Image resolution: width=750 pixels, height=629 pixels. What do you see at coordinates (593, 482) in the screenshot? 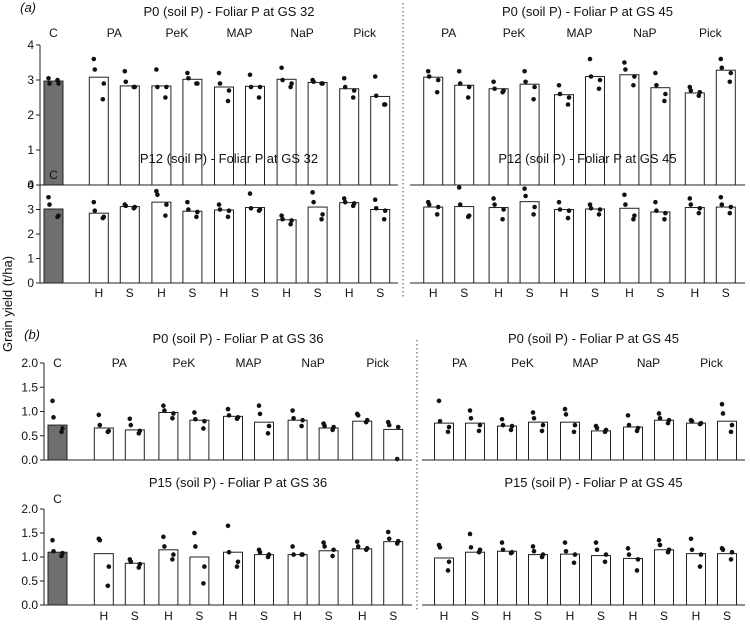
I see `panel-title: P15 (soil P) - Foliar P at GS 45` at bounding box center [593, 482].